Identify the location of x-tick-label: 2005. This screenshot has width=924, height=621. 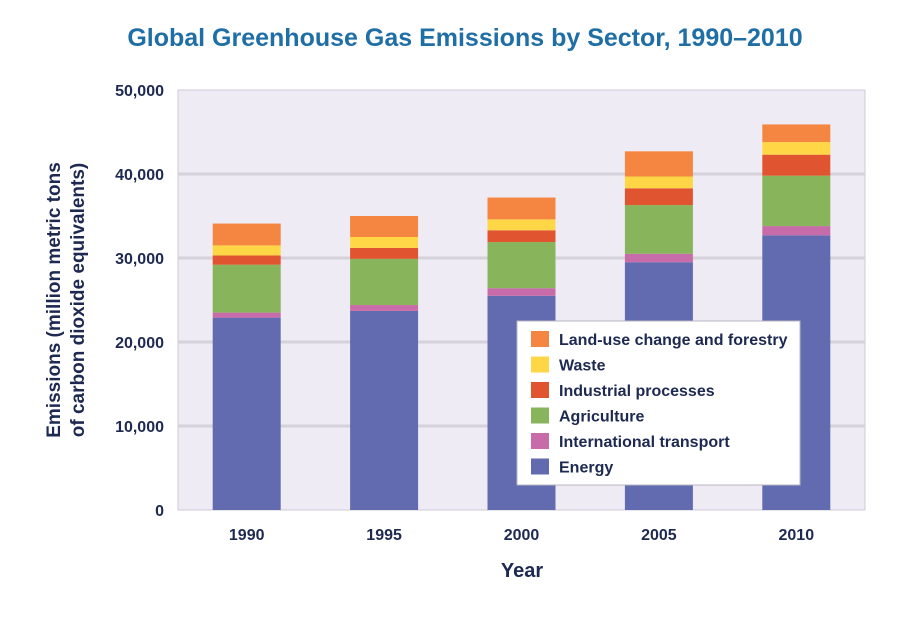
(659, 535).